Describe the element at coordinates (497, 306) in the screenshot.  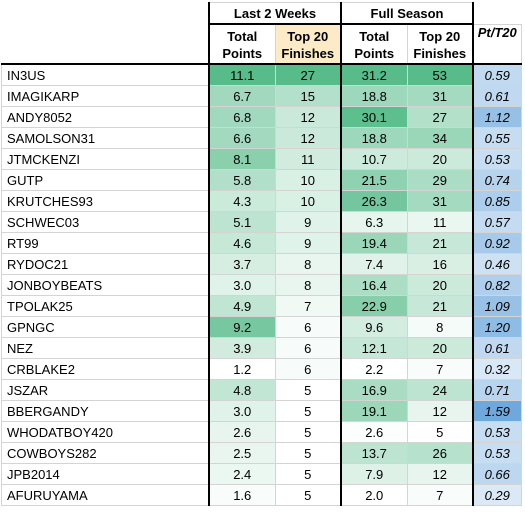
I see `cell-ratio: 1.09` at that location.